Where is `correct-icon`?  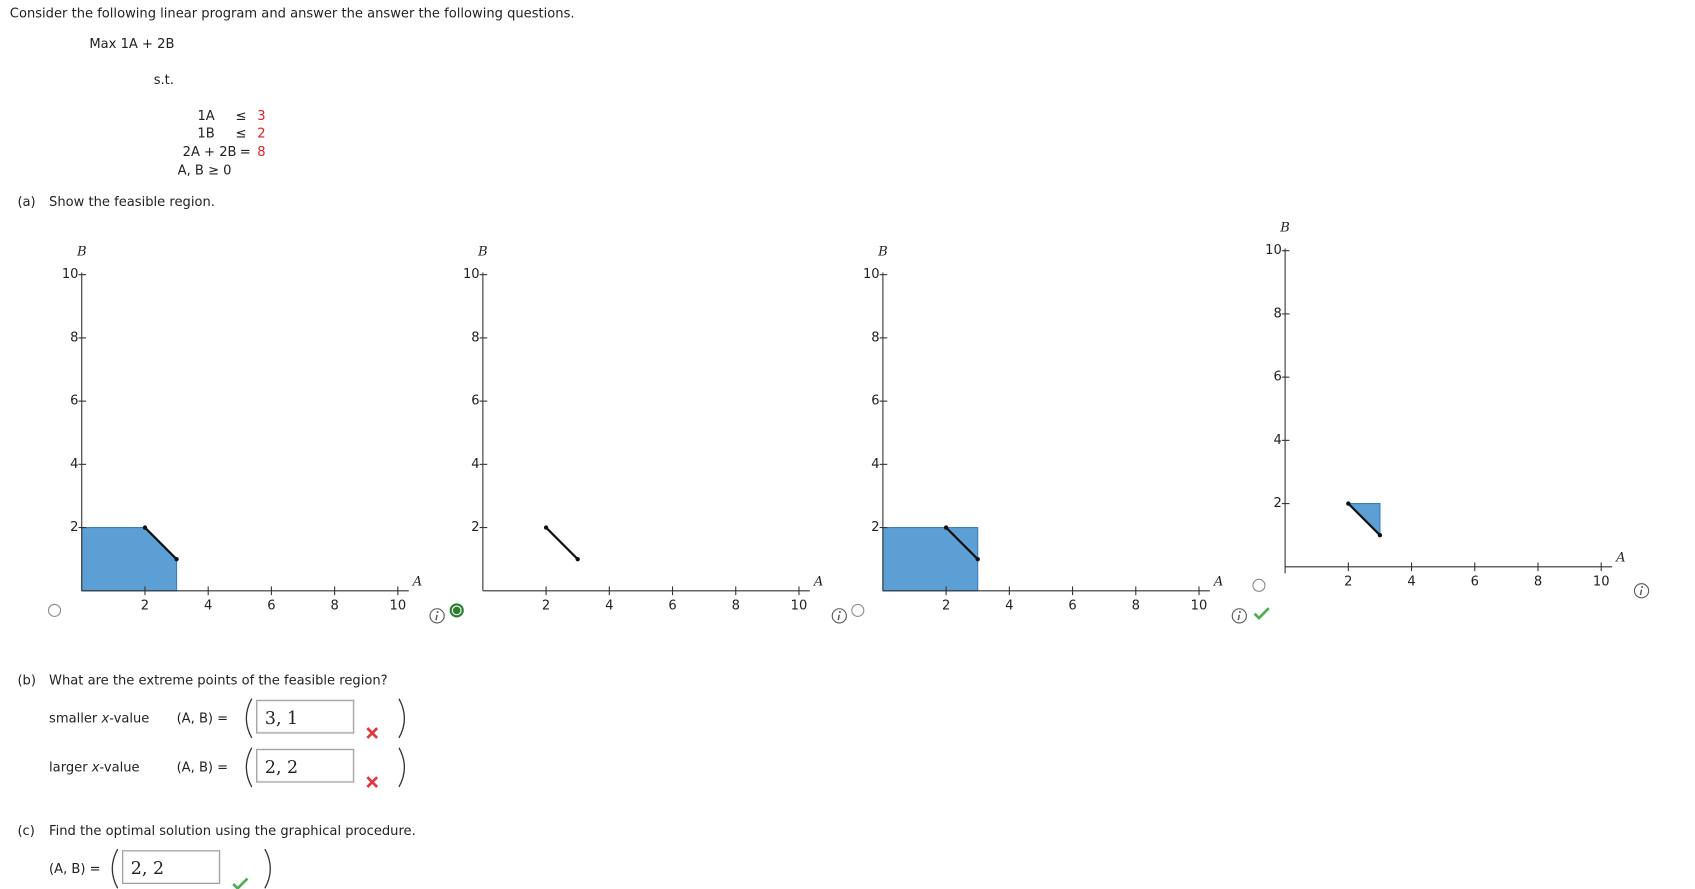
correct-icon is located at coordinates (1261, 613).